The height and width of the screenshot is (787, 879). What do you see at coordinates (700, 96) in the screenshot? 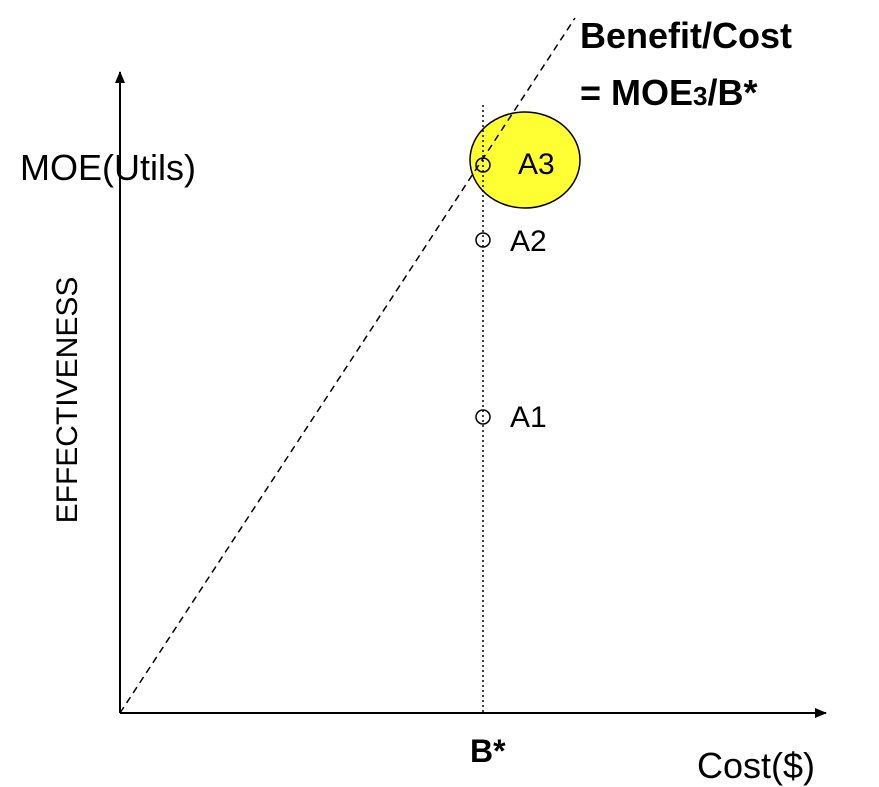
I see `annotation-subscript: 3` at bounding box center [700, 96].